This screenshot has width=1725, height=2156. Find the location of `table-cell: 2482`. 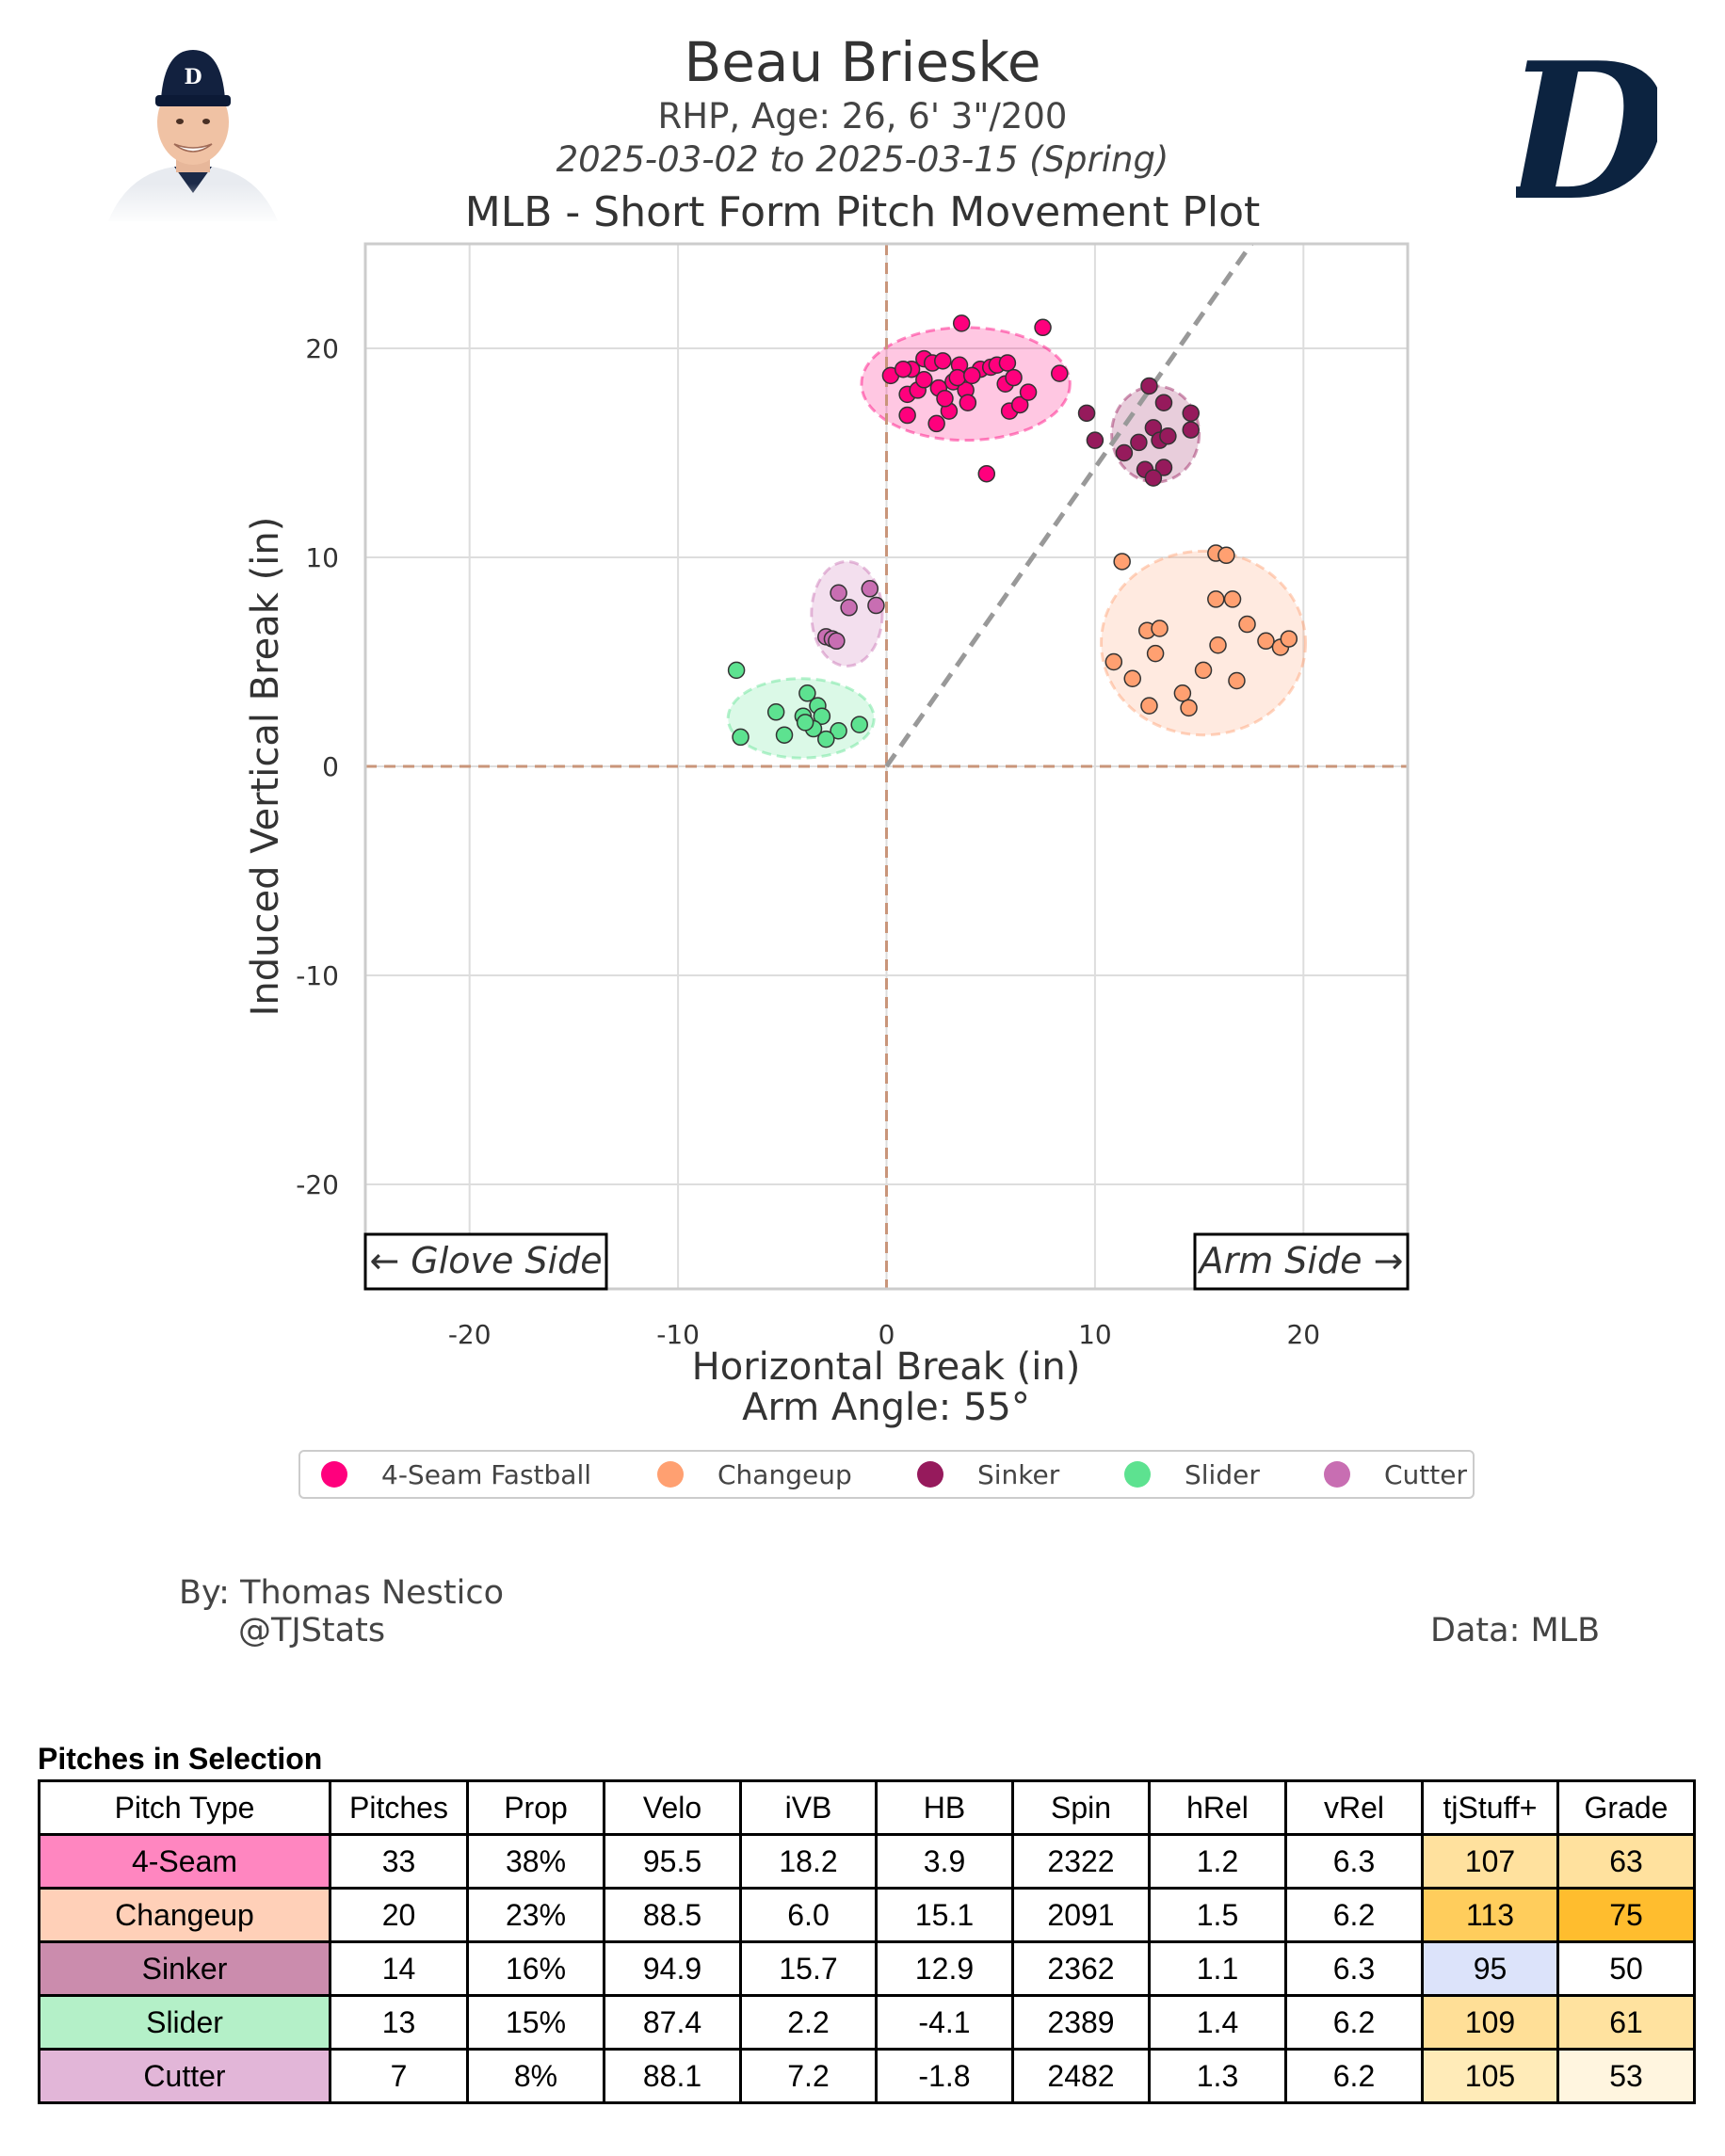

table-cell: 2482 is located at coordinates (1081, 2076).